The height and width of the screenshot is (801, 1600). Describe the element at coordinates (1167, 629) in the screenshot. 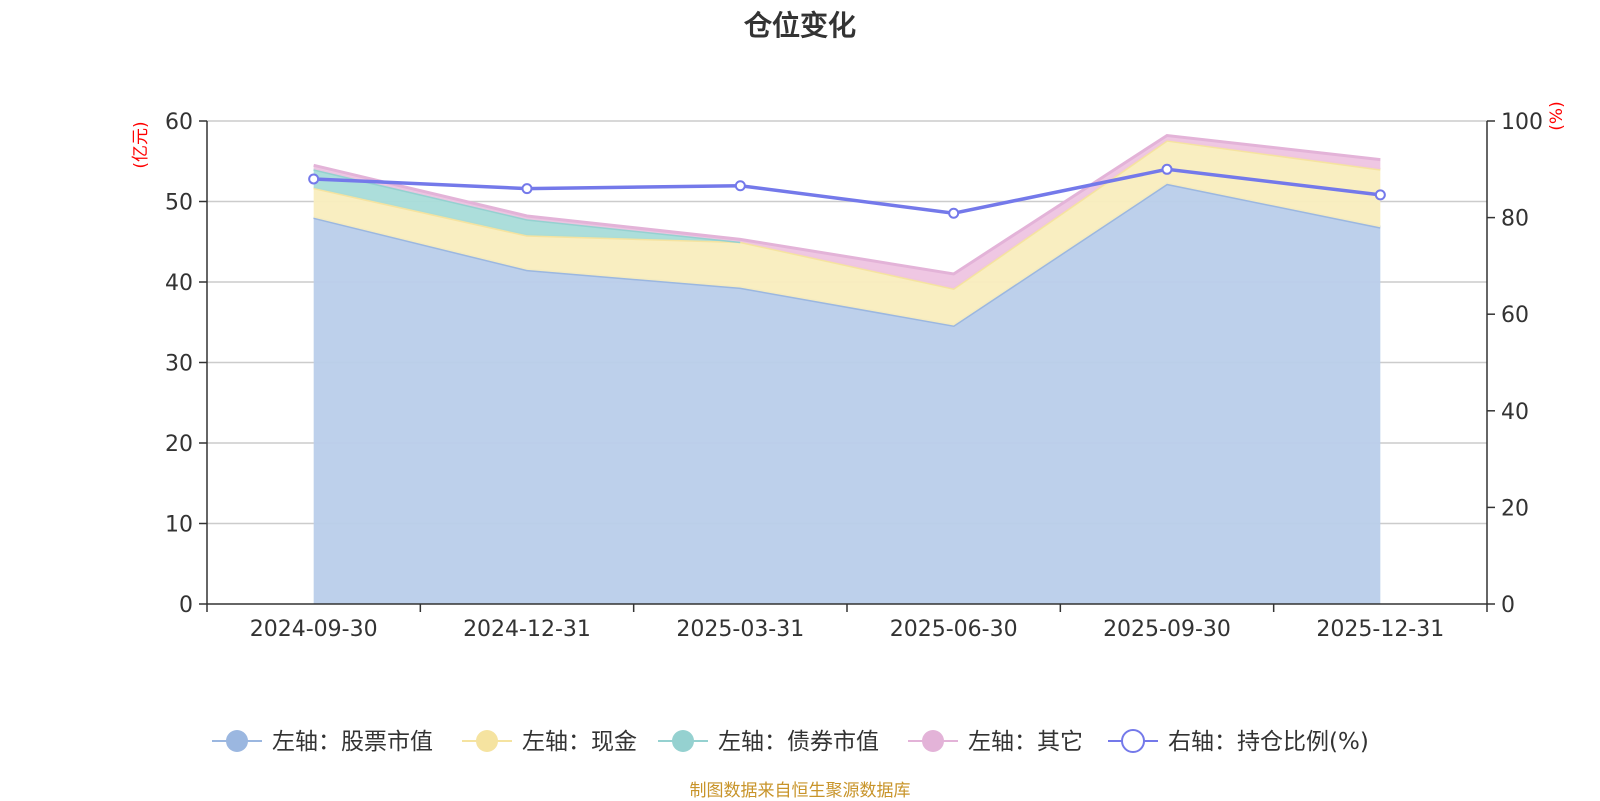

I see `x-tick-label: 2025-09-30` at that location.